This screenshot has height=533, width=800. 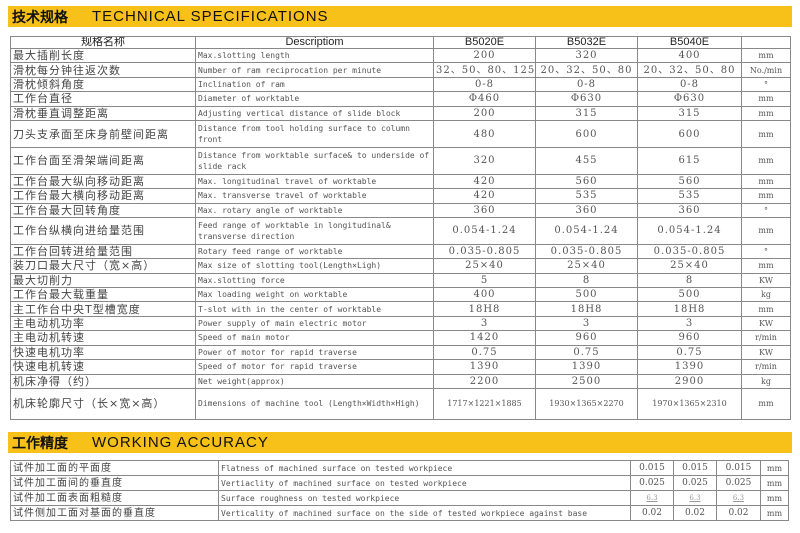 I want to click on value-b5032e: 0-8, so click(x=586, y=84).